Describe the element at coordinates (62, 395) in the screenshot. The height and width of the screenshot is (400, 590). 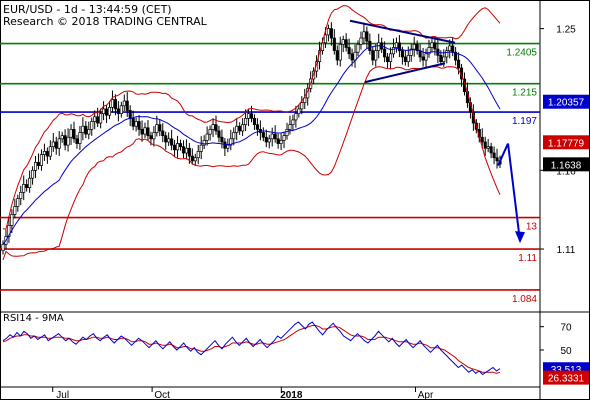
I see `x-tick-label: Jul` at that location.